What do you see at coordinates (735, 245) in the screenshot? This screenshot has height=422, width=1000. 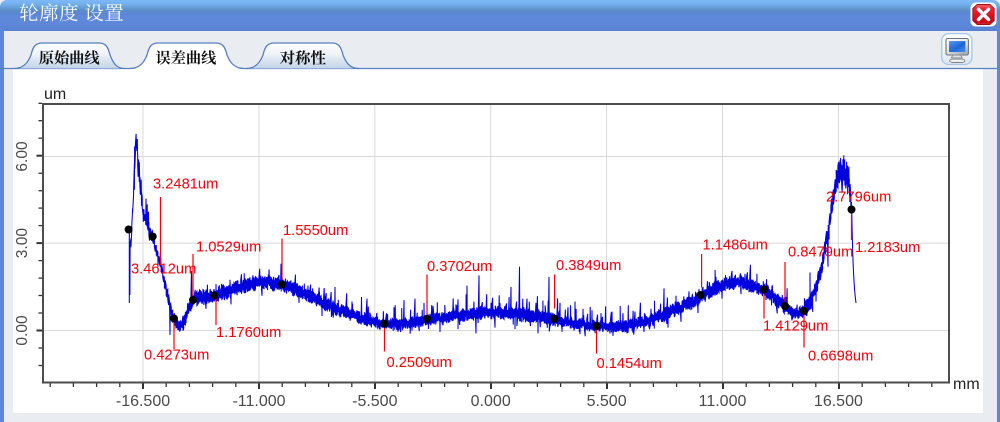 I see `svg-text: 1.1486um` at bounding box center [735, 245].